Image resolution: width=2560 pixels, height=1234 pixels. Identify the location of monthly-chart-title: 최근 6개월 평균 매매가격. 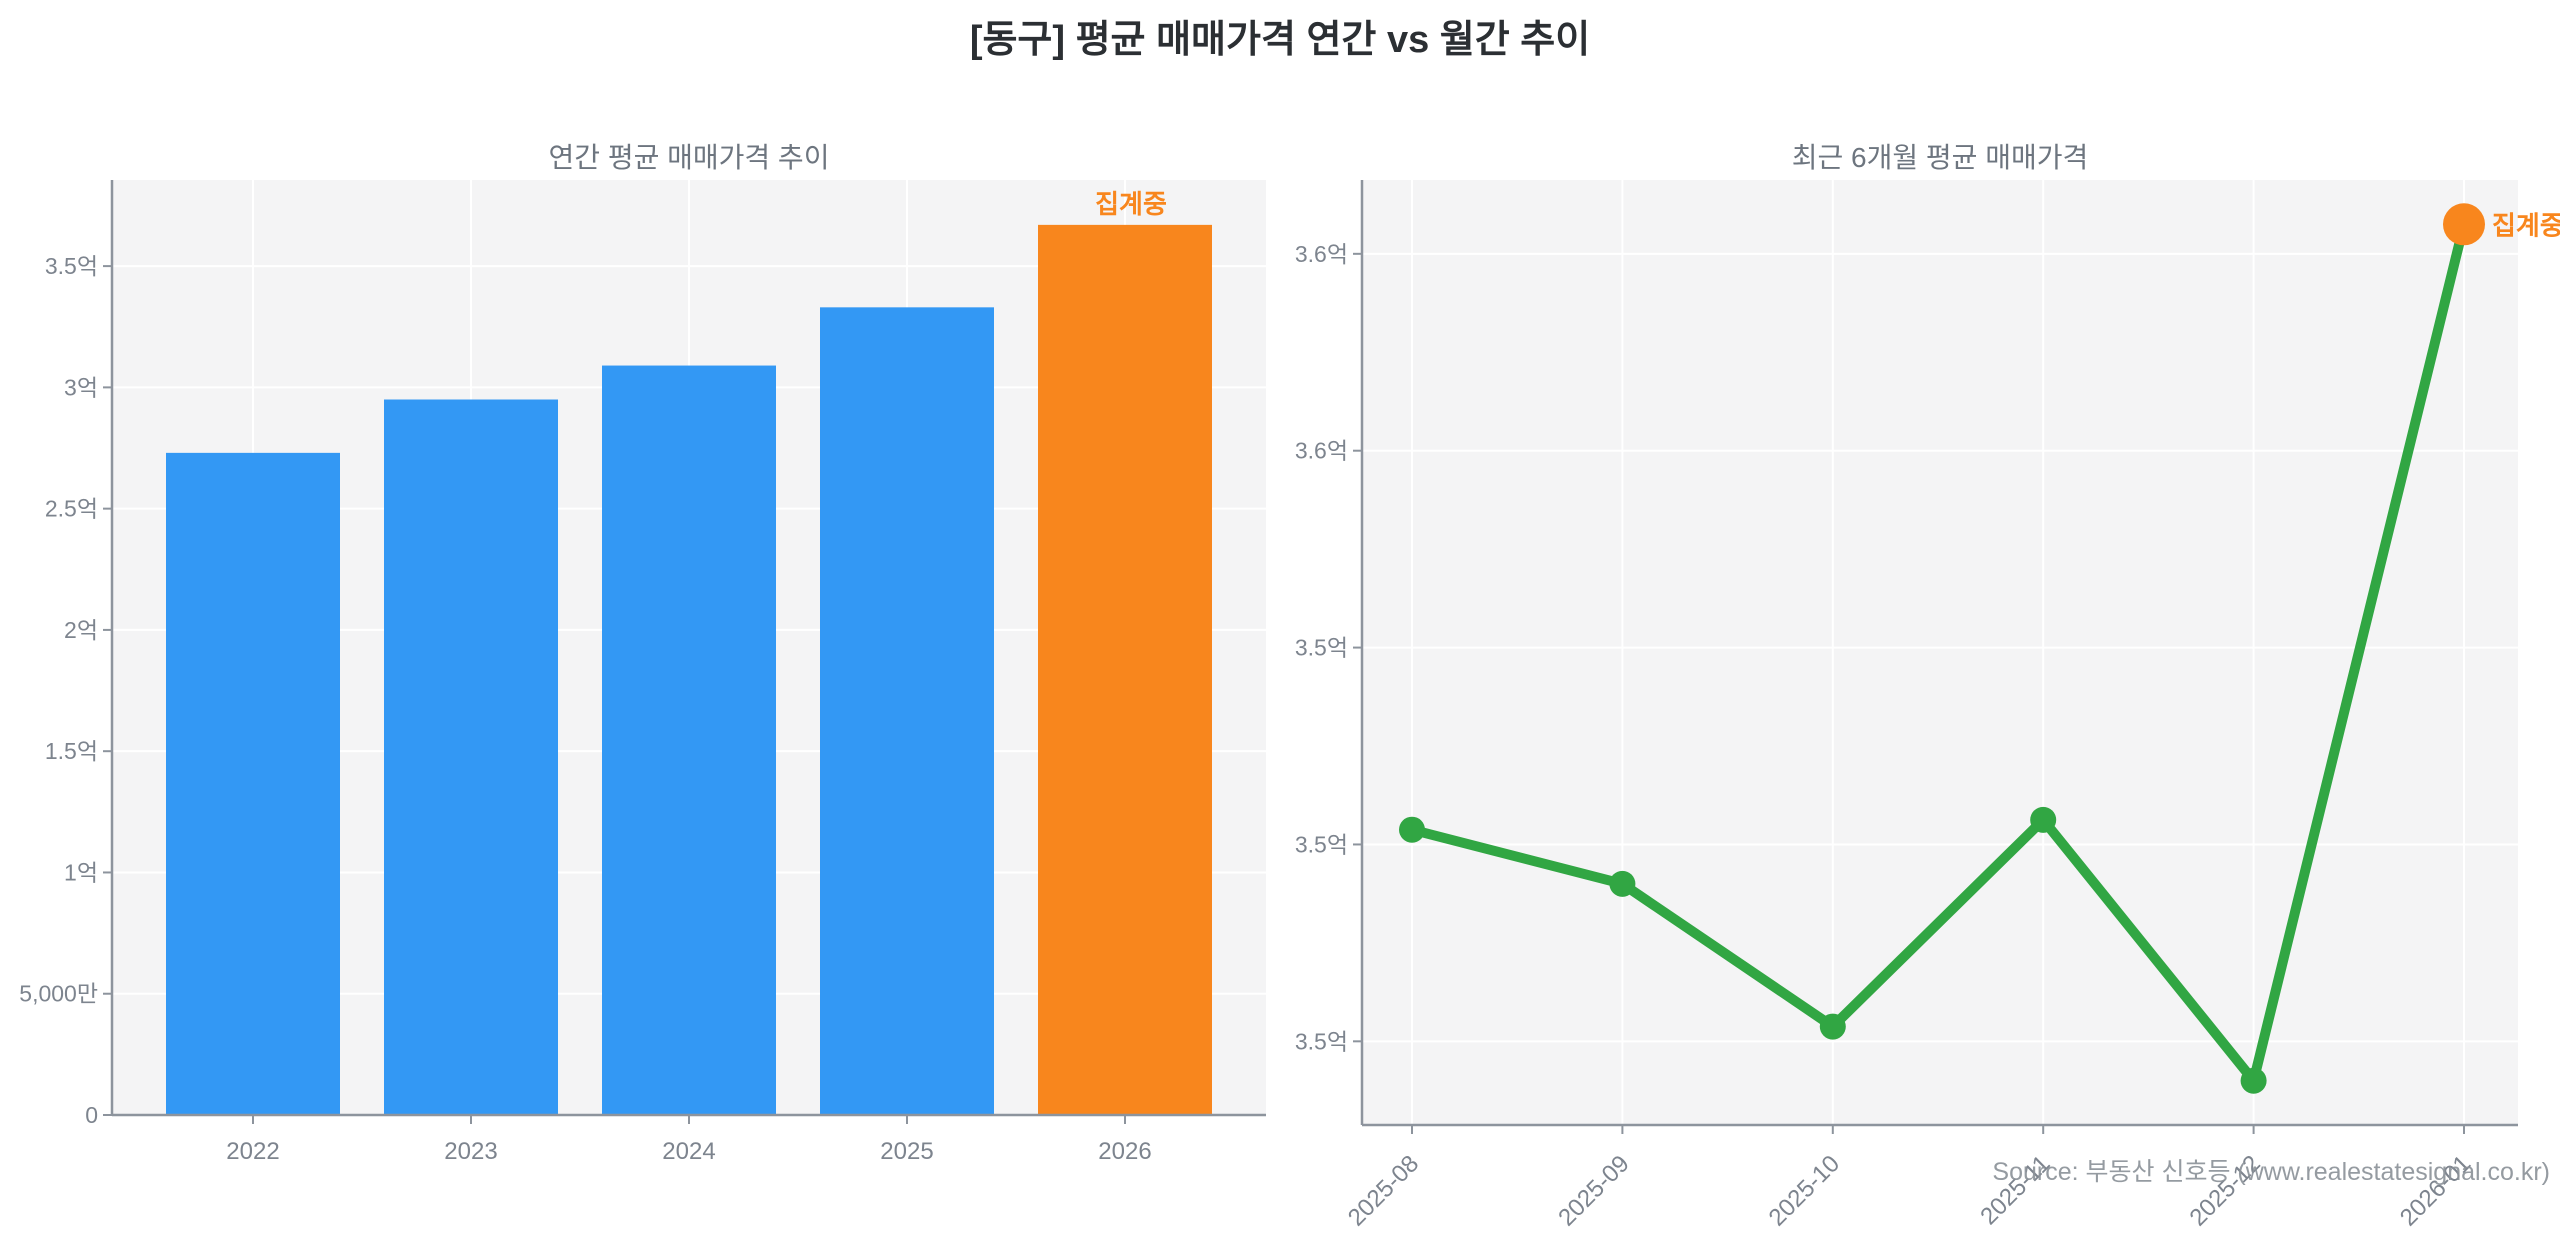
(1940, 157).